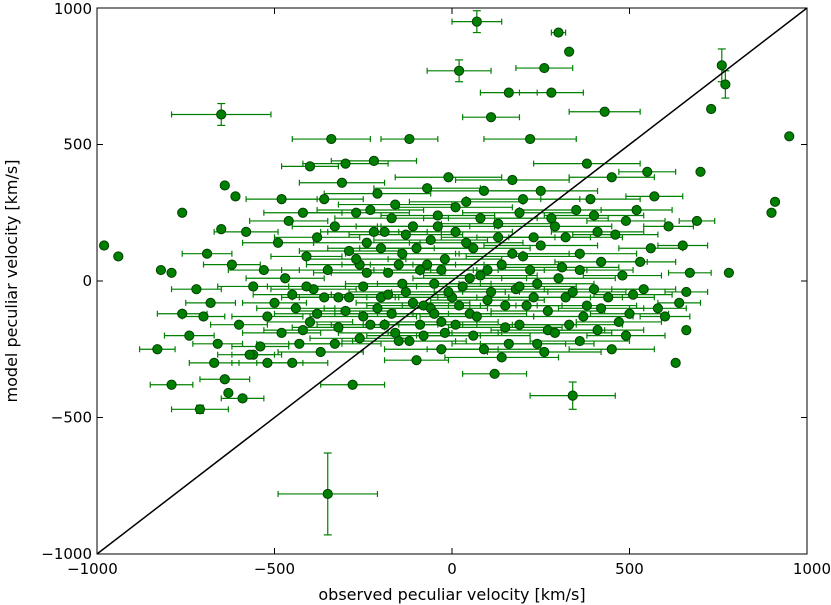 Image resolution: width=831 pixels, height=605 pixels. I want to click on y-axis-label: model peculiar velocity [km/s], so click(11, 281).